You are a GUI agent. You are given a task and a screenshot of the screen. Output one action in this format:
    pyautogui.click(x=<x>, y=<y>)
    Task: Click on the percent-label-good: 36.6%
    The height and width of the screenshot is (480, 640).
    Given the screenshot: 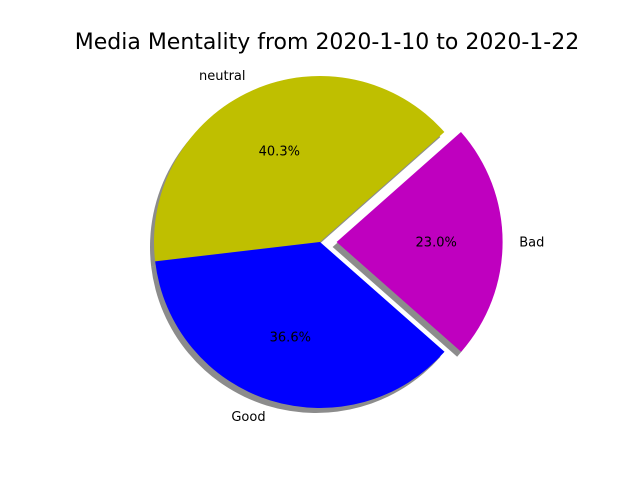 What is the action you would take?
    pyautogui.click(x=290, y=338)
    